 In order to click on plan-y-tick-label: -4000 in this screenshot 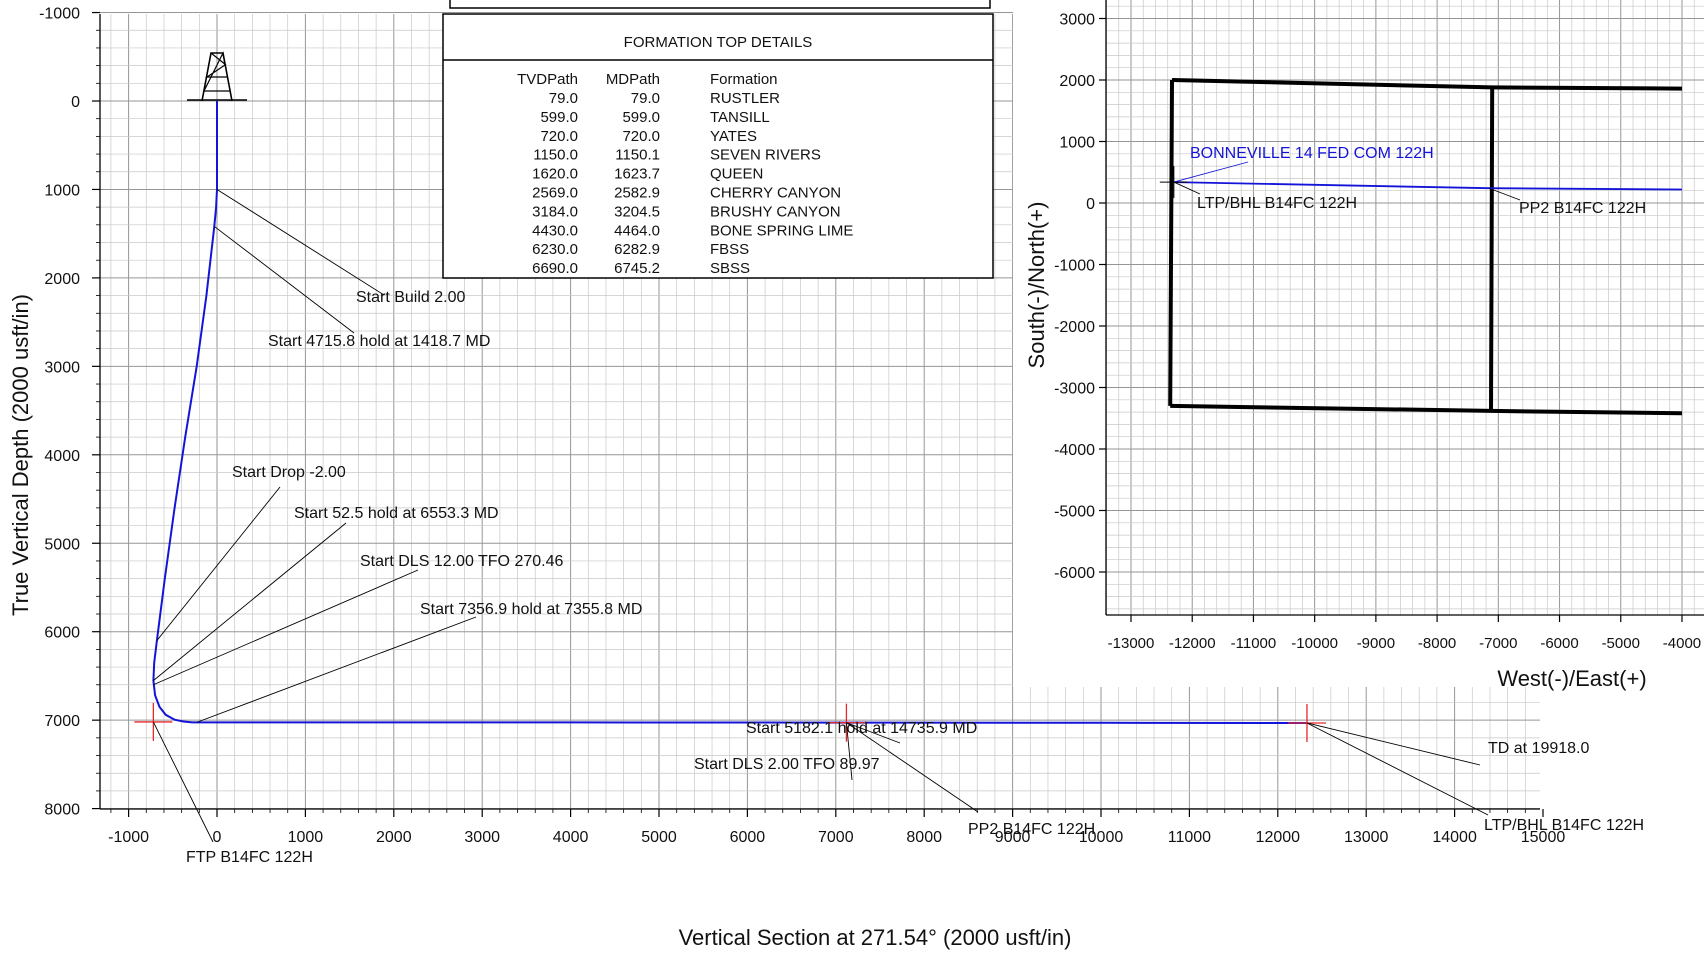, I will do `click(1074, 450)`.